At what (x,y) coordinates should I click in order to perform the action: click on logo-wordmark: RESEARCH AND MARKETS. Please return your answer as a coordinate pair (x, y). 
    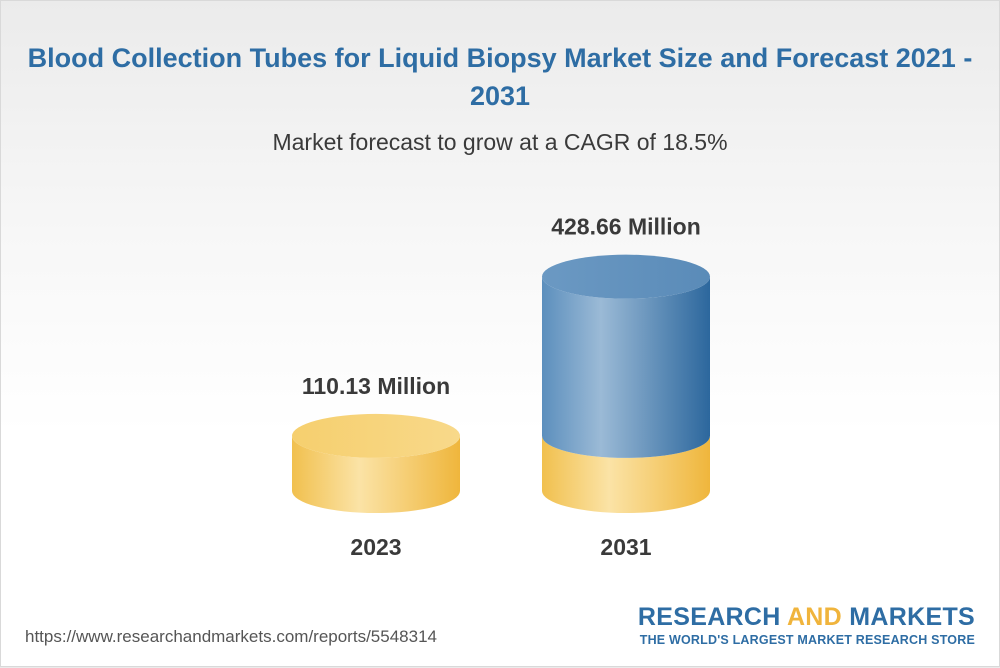
    Looking at the image, I should click on (806, 617).